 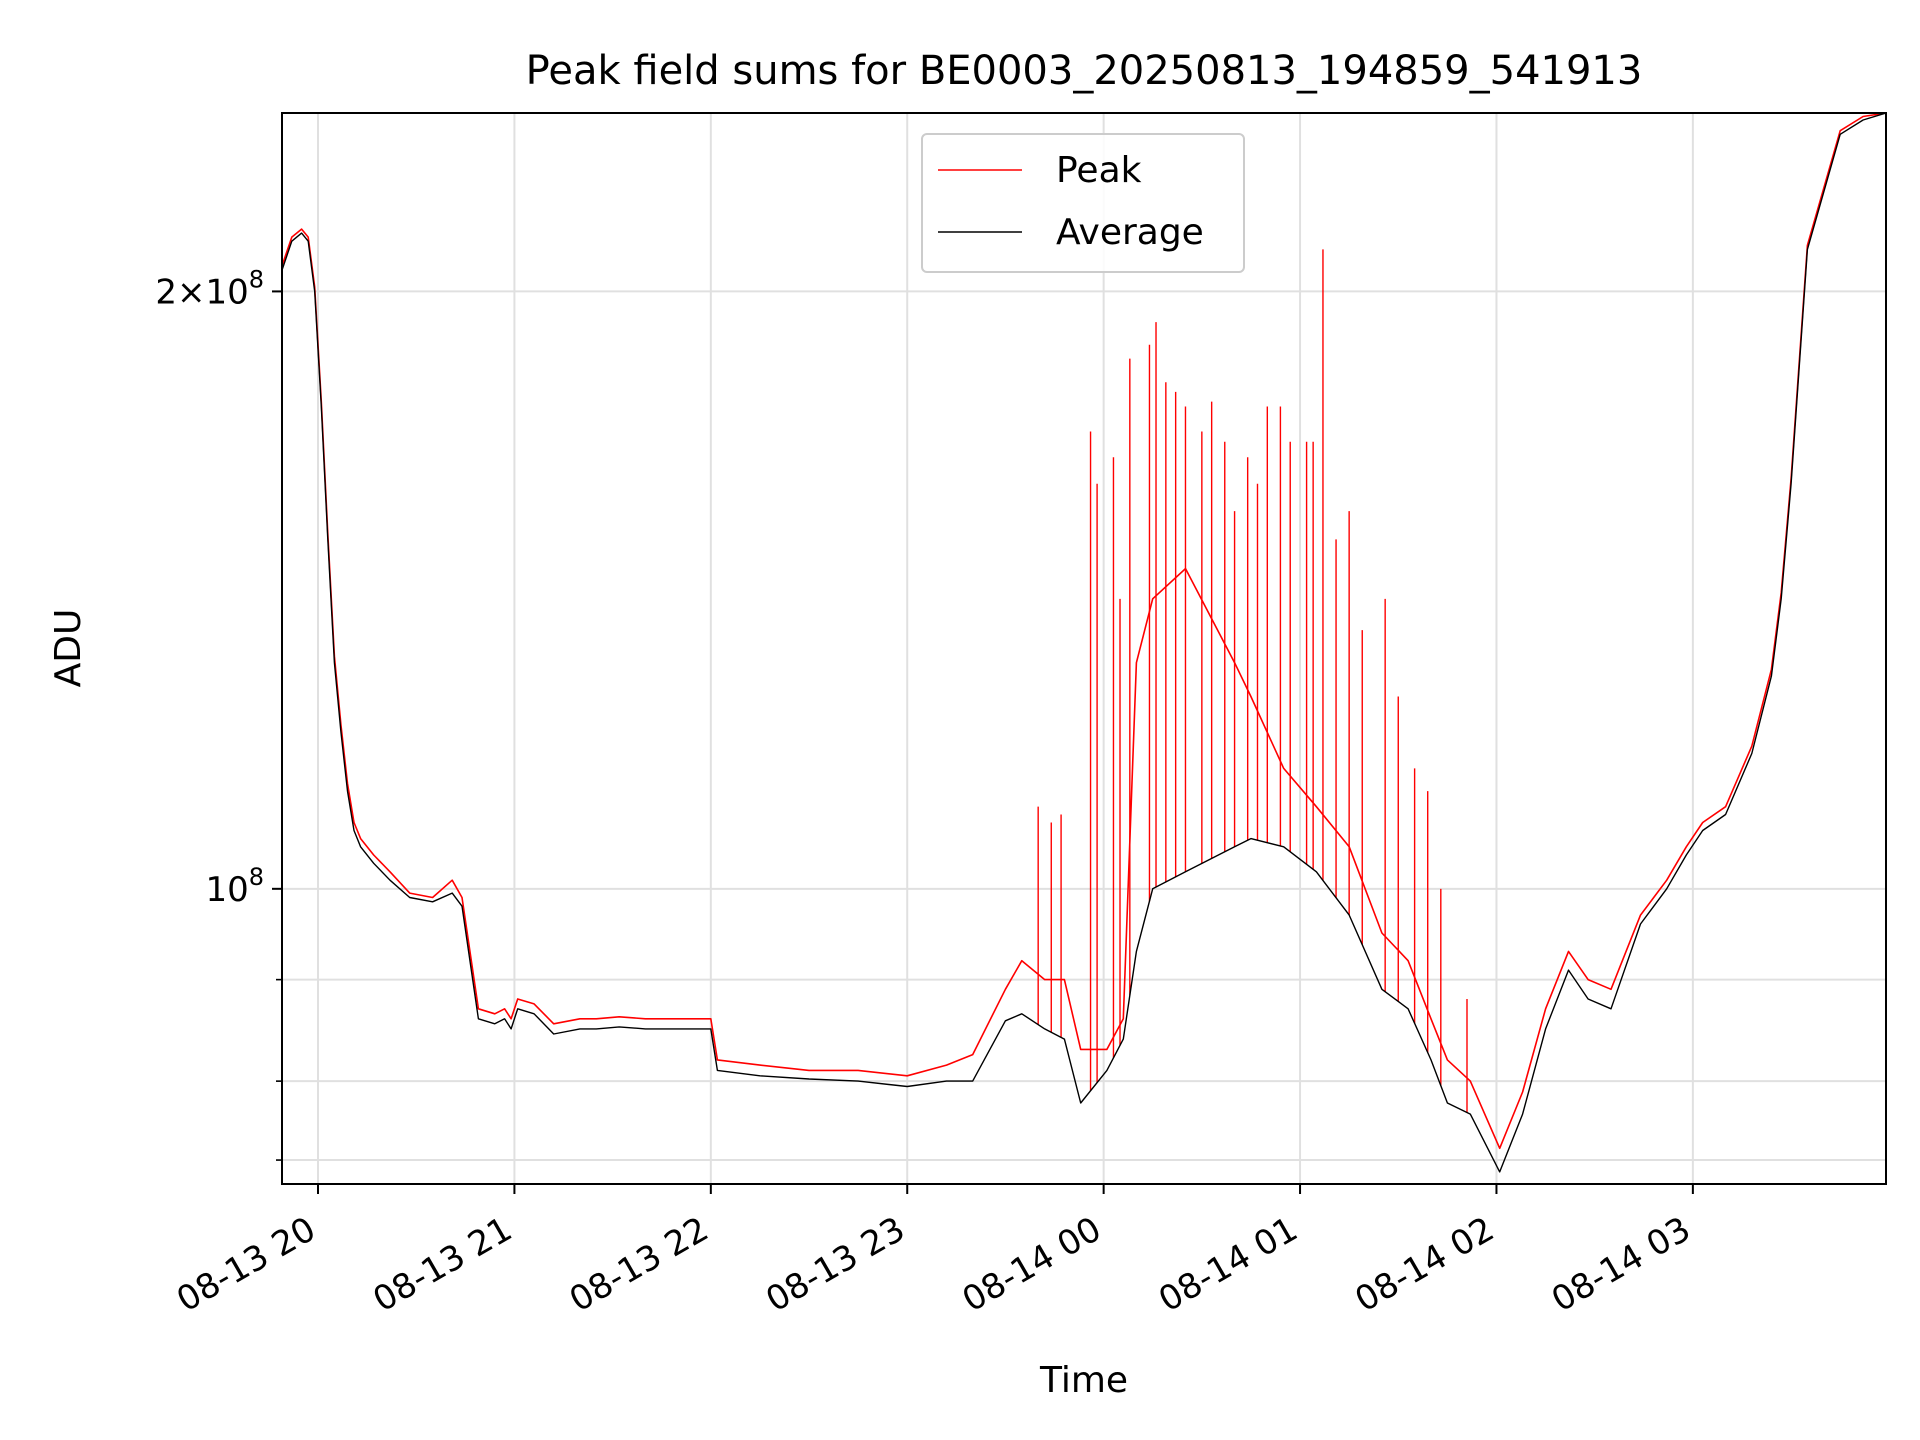 I want to click on y-tick-label: 2×108, so click(x=209, y=288).